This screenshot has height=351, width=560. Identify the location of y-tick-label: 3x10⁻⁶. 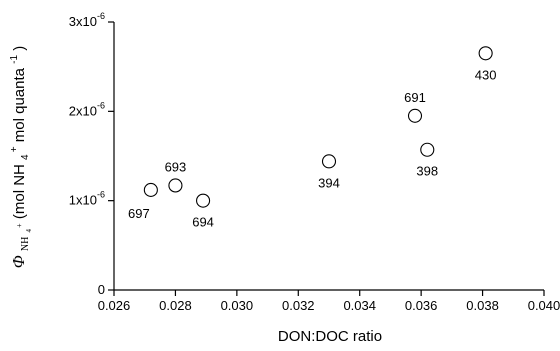
(87, 20).